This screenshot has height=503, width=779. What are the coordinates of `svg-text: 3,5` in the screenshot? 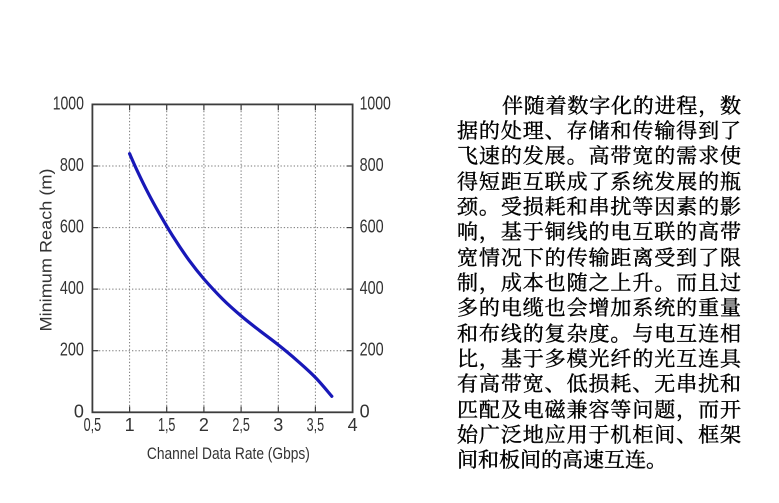 It's located at (316, 425).